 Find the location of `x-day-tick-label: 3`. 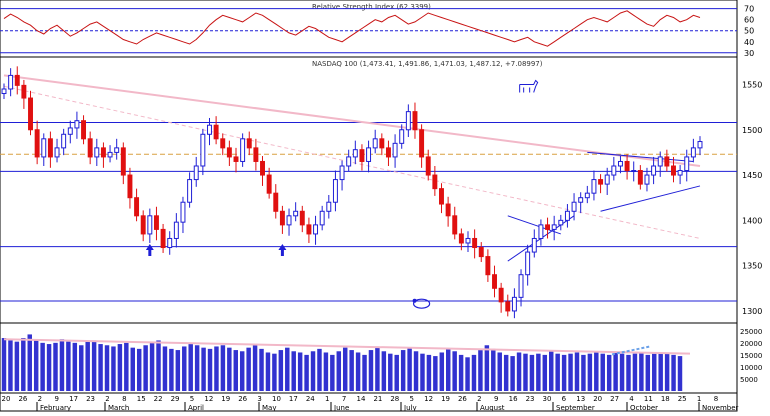

x-day-tick-label: 3 is located at coordinates (259, 399).